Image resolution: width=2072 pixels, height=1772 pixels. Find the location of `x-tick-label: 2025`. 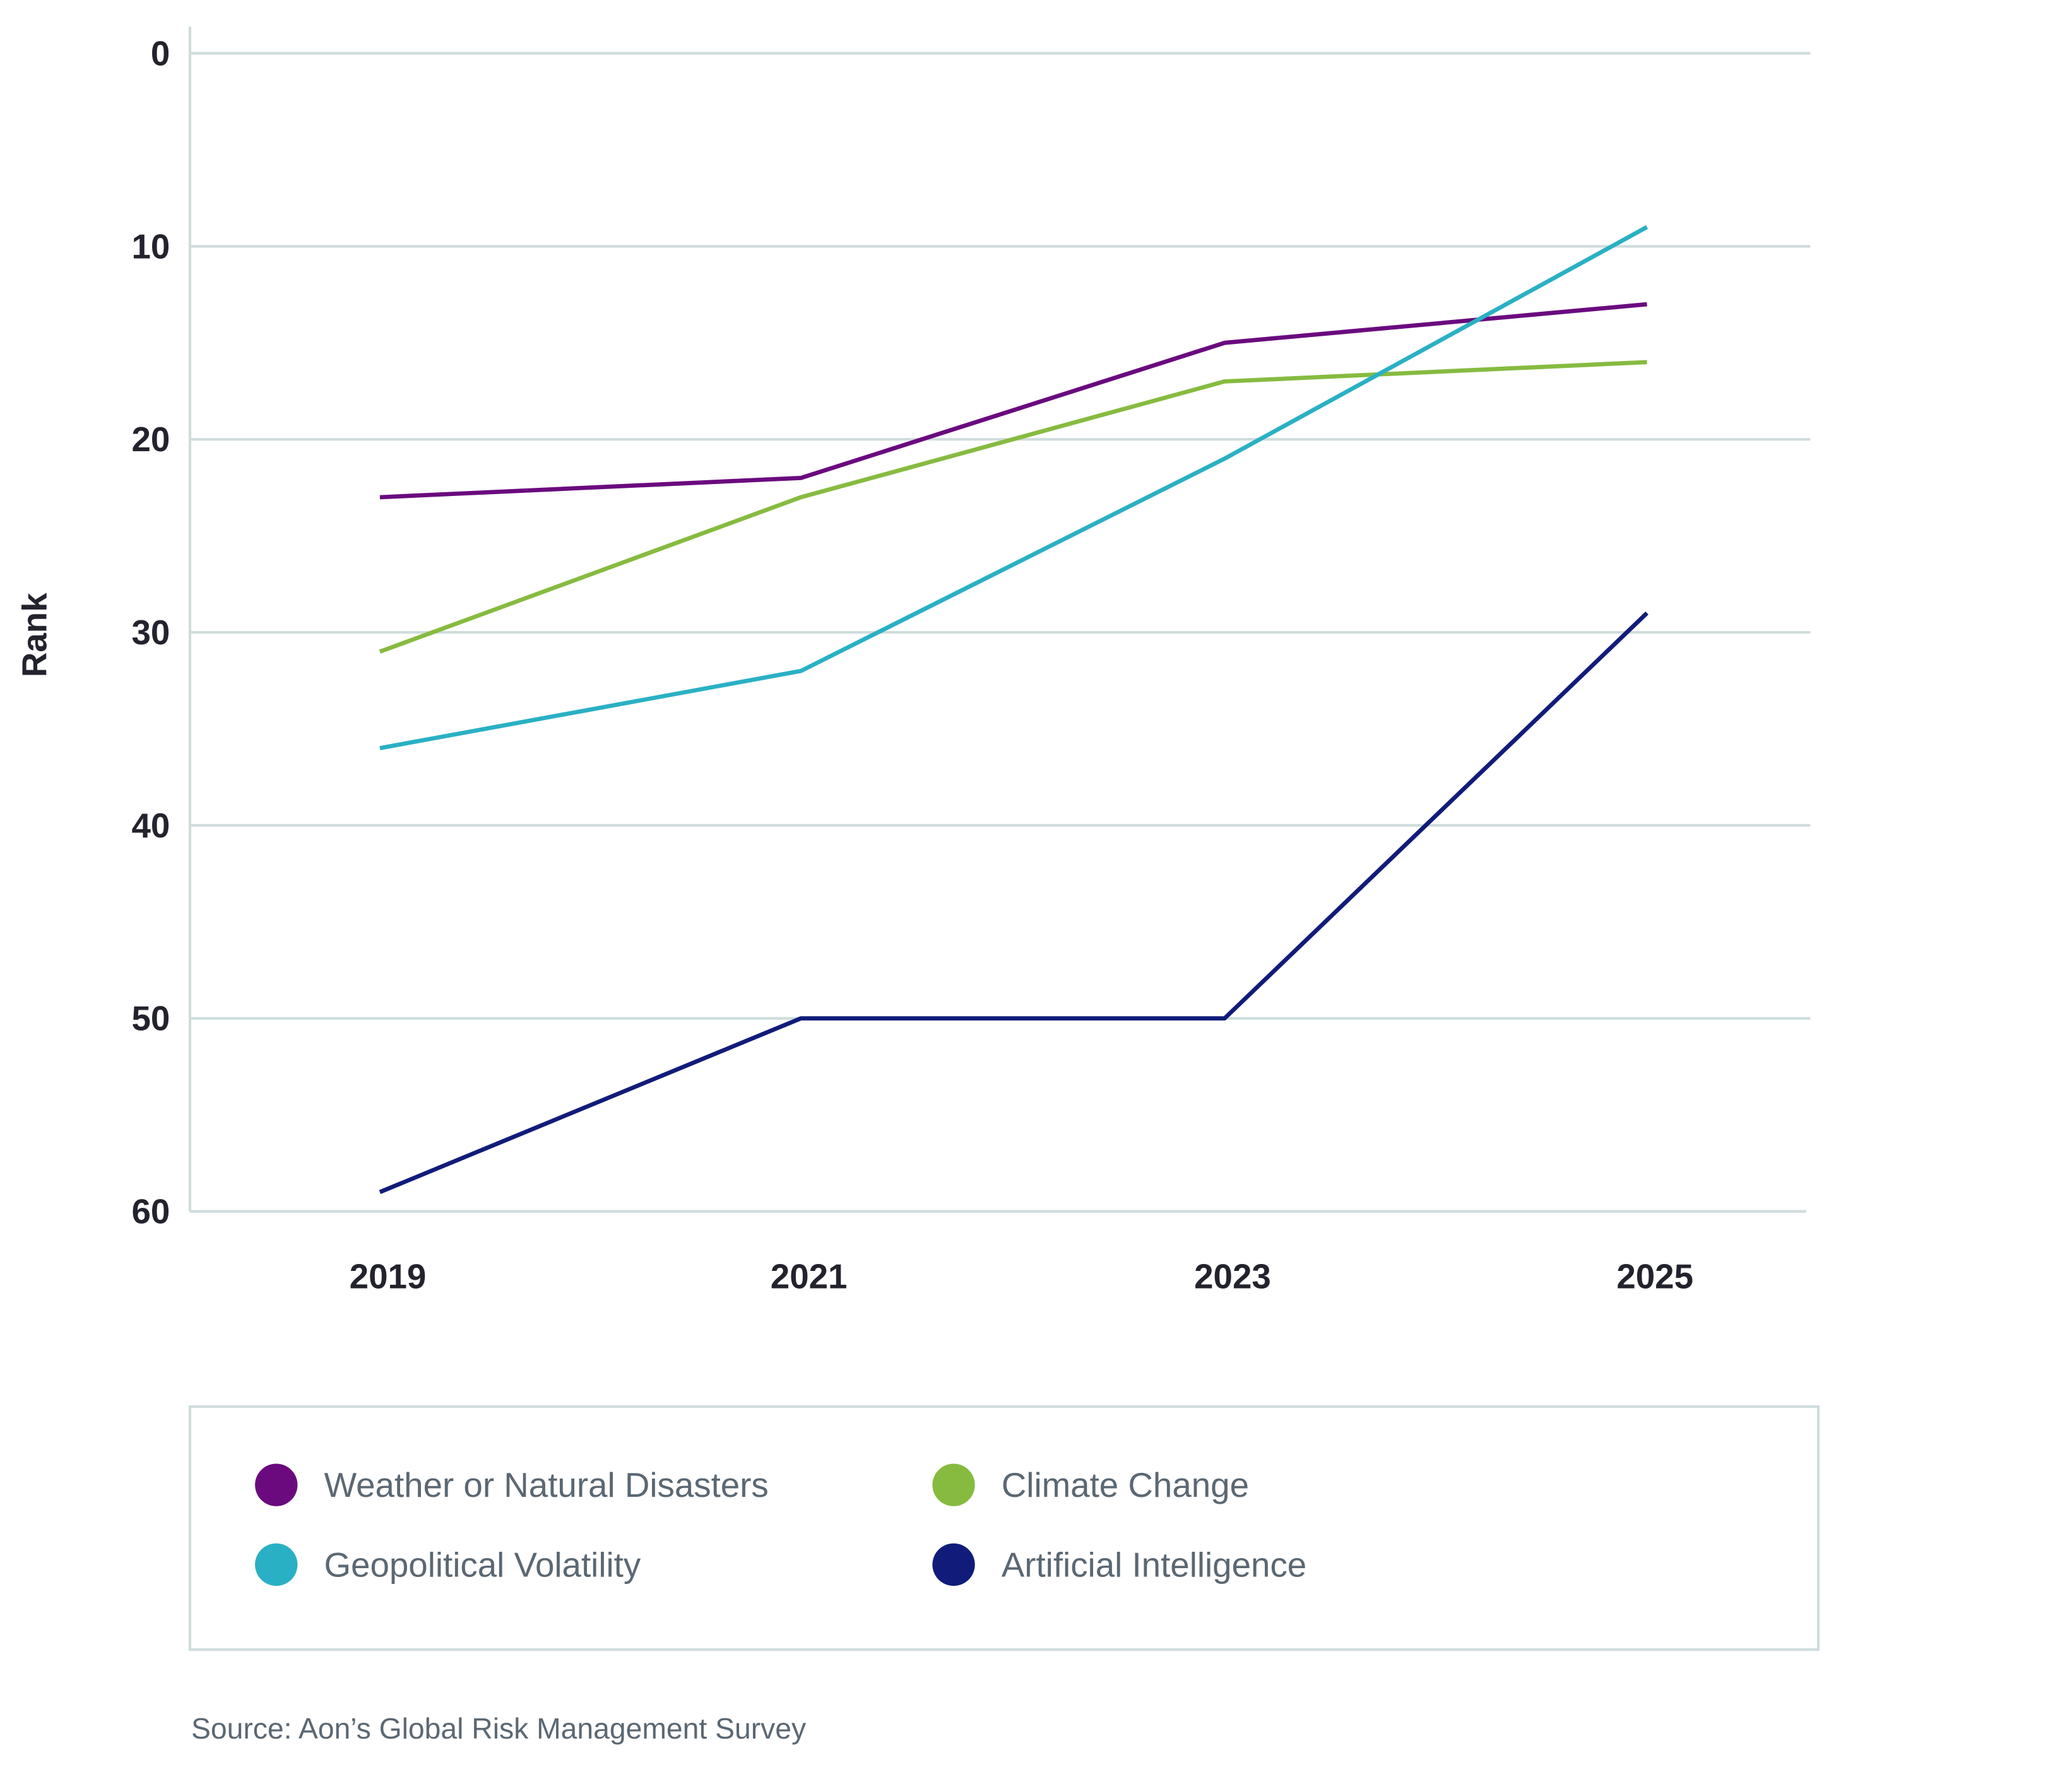

x-tick-label: 2025 is located at coordinates (1655, 1276).